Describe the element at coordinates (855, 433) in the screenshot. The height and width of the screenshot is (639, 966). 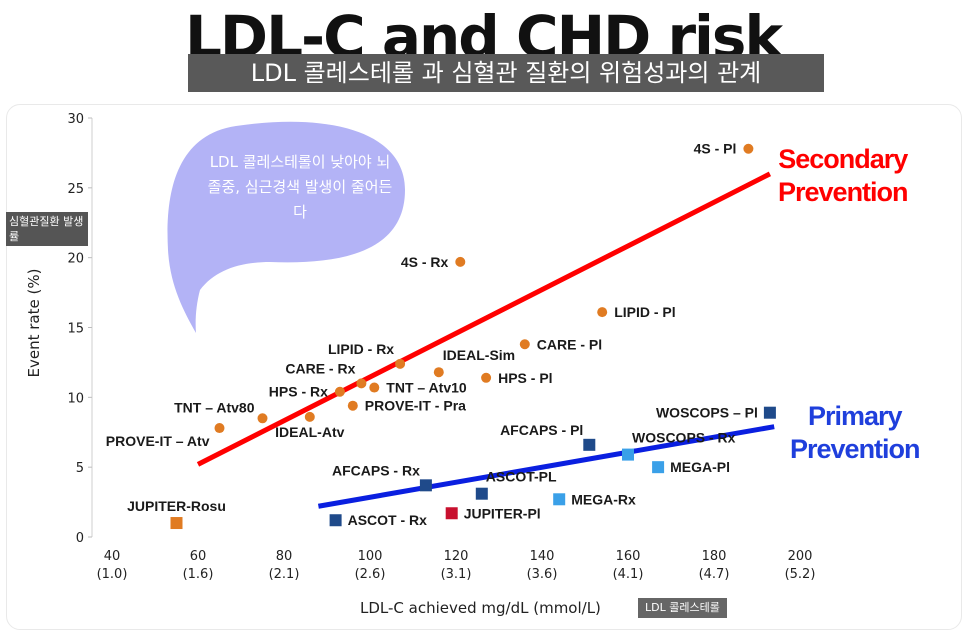
I see `primary-prevention-label: Primary Prevention` at that location.